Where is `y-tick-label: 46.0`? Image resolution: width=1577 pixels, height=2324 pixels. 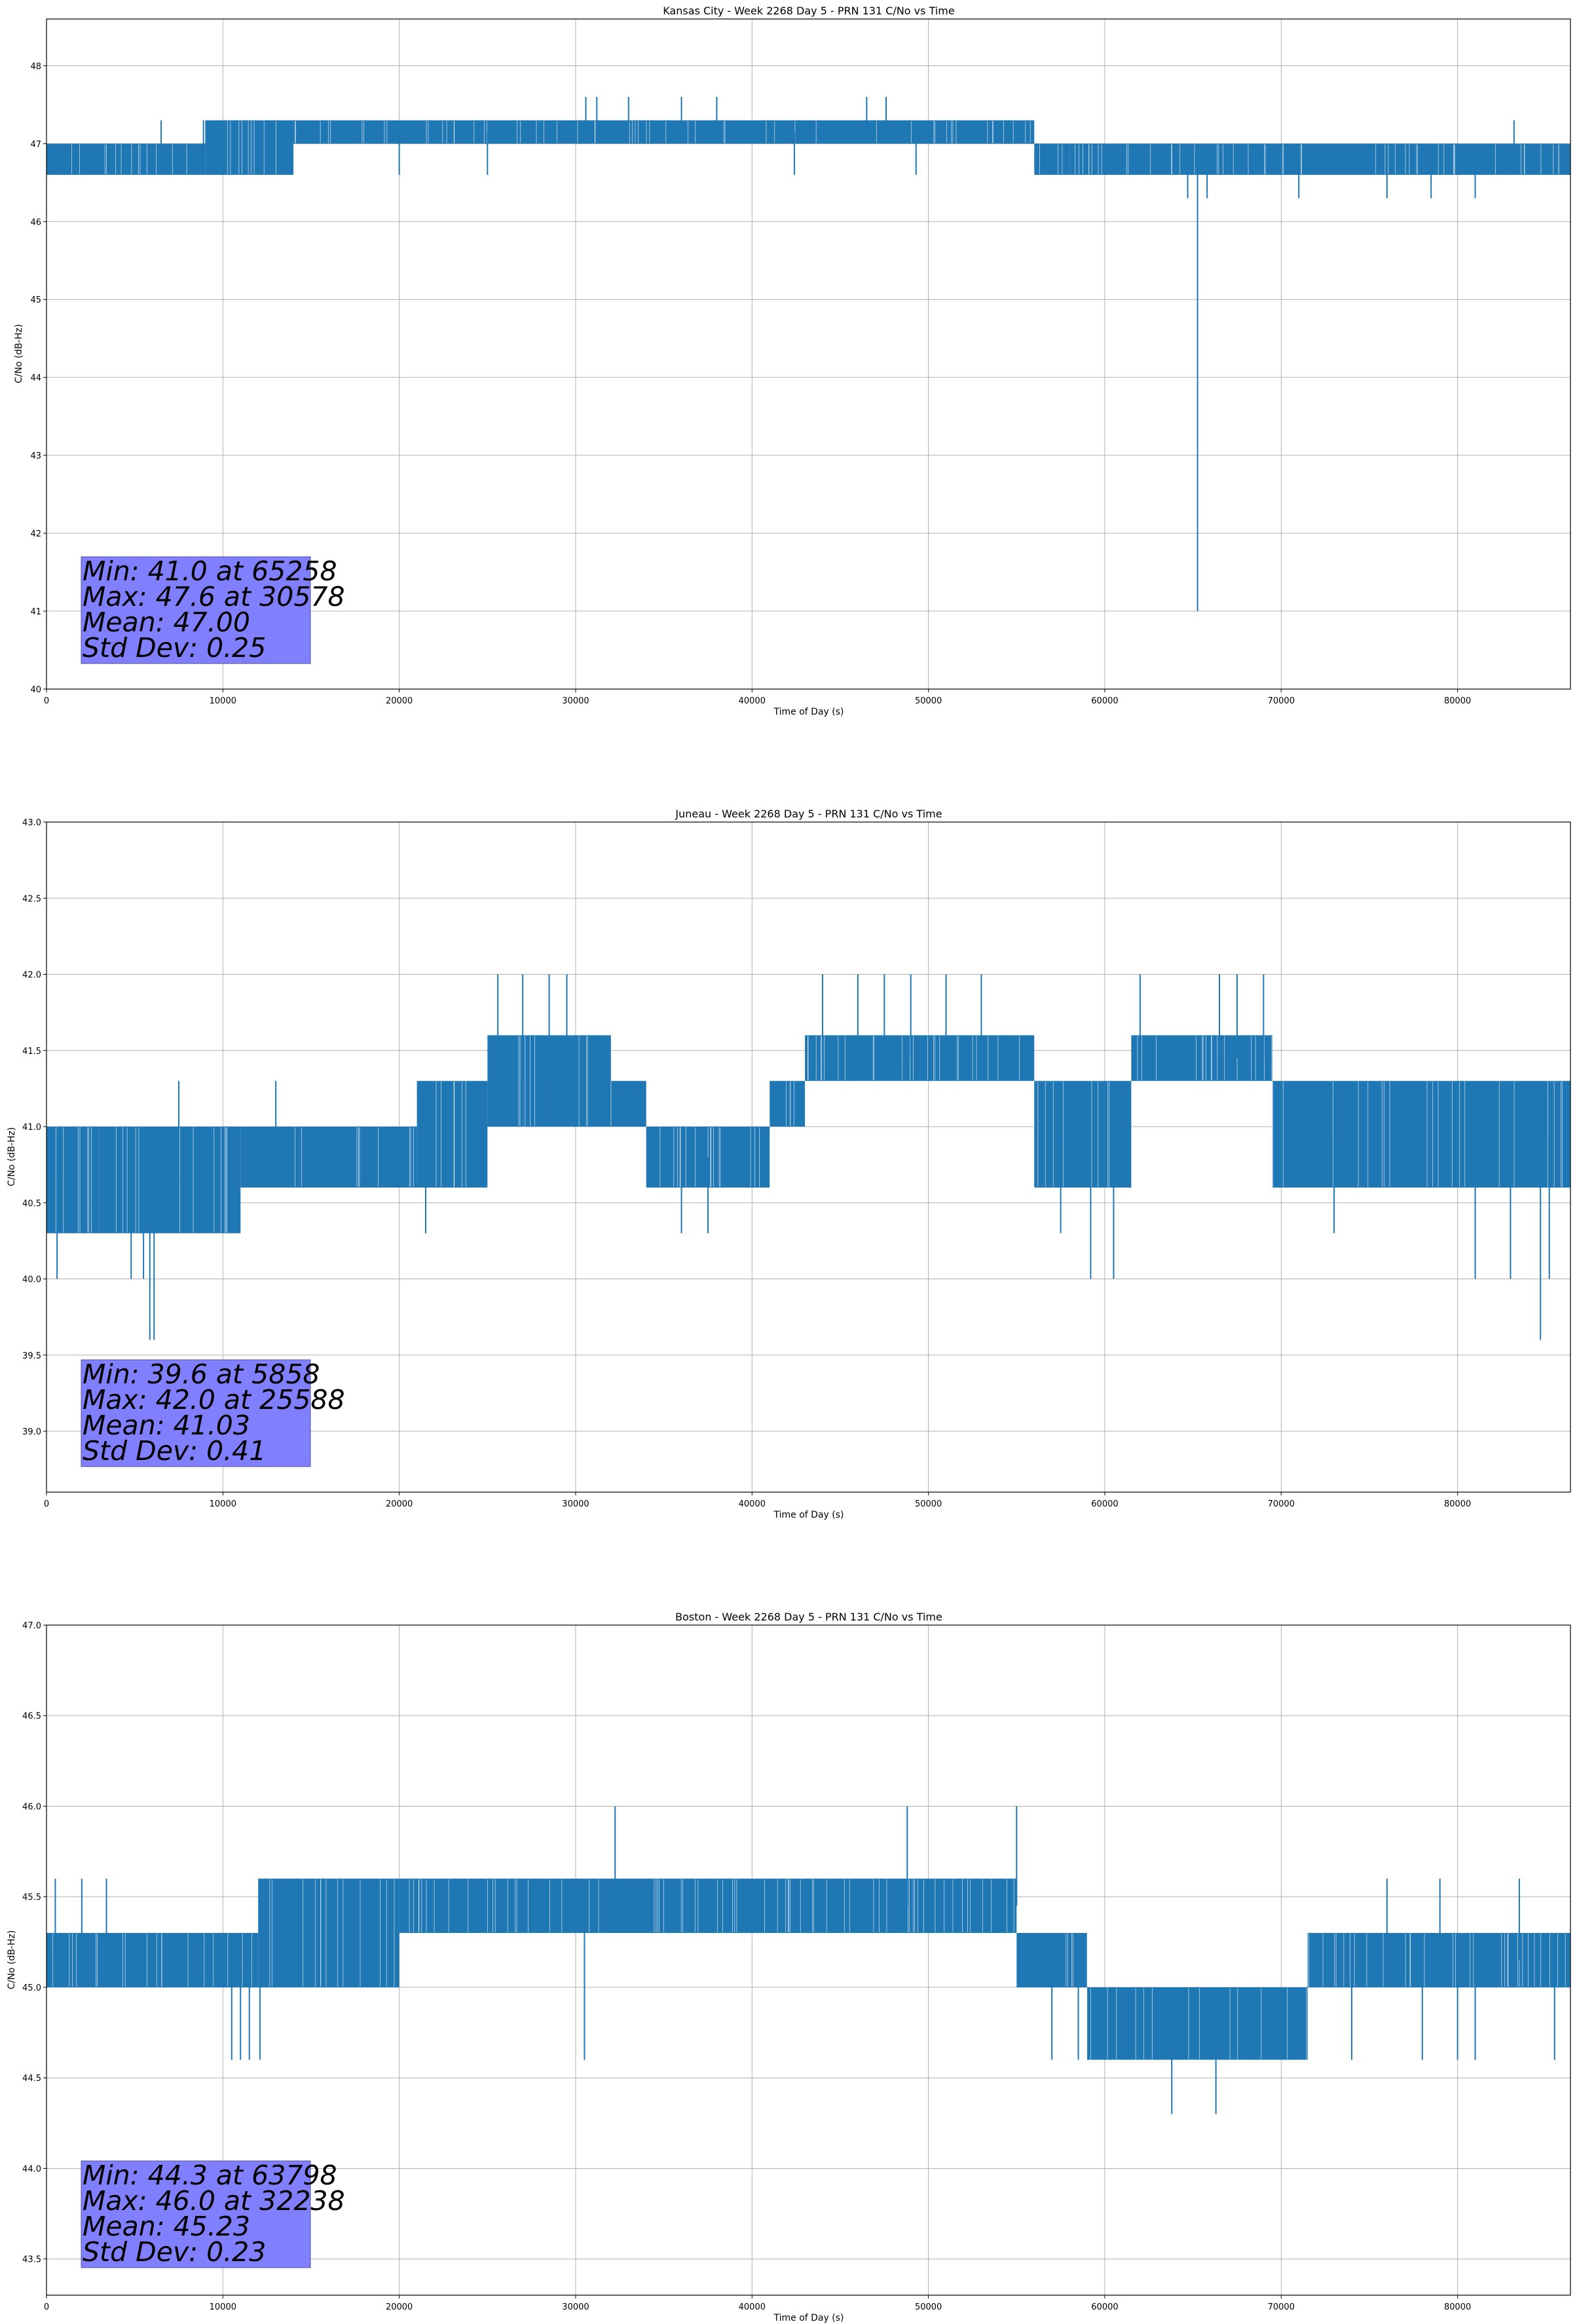
y-tick-label: 46.0 is located at coordinates (31, 1807).